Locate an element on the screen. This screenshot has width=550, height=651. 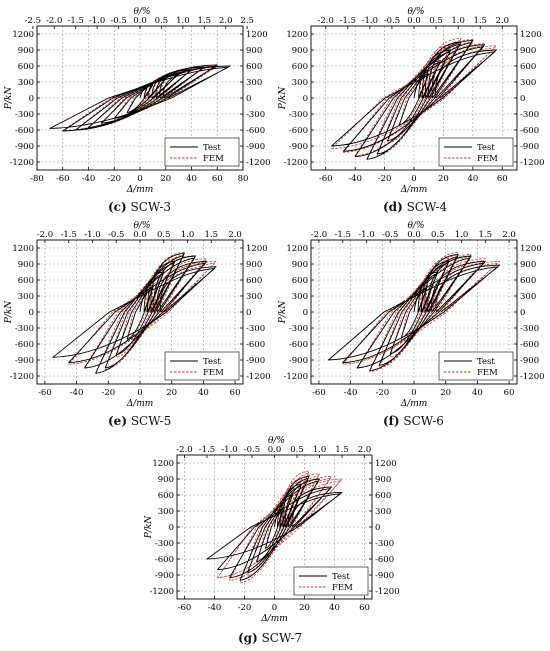
y-tick-label-right: 1200 is located at coordinates (257, 249).